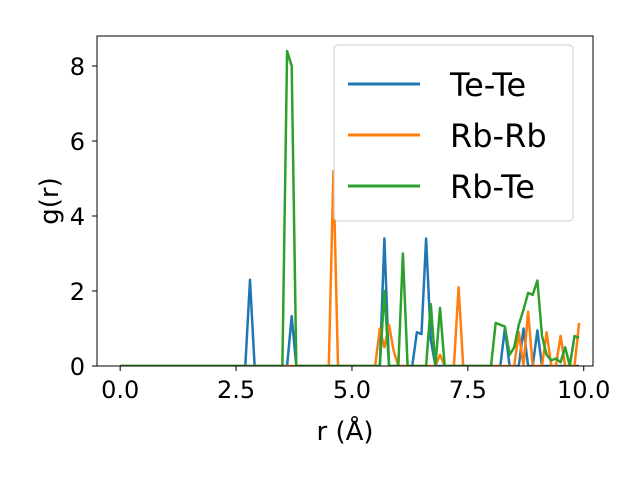  Describe the element at coordinates (50, 200) in the screenshot. I see `y-axis-label: g(r)` at that location.